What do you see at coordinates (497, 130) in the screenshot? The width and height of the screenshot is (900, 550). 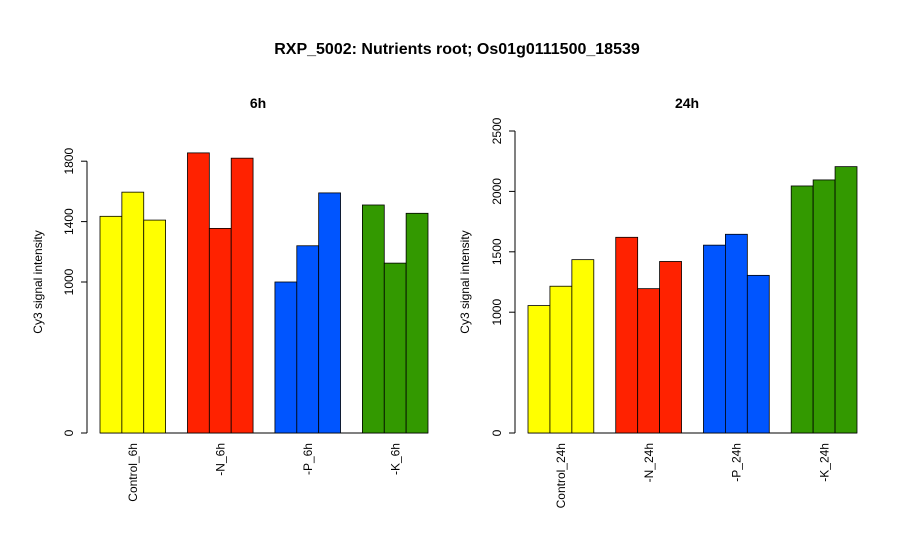 I see `y-tick-label: 2500` at bounding box center [497, 130].